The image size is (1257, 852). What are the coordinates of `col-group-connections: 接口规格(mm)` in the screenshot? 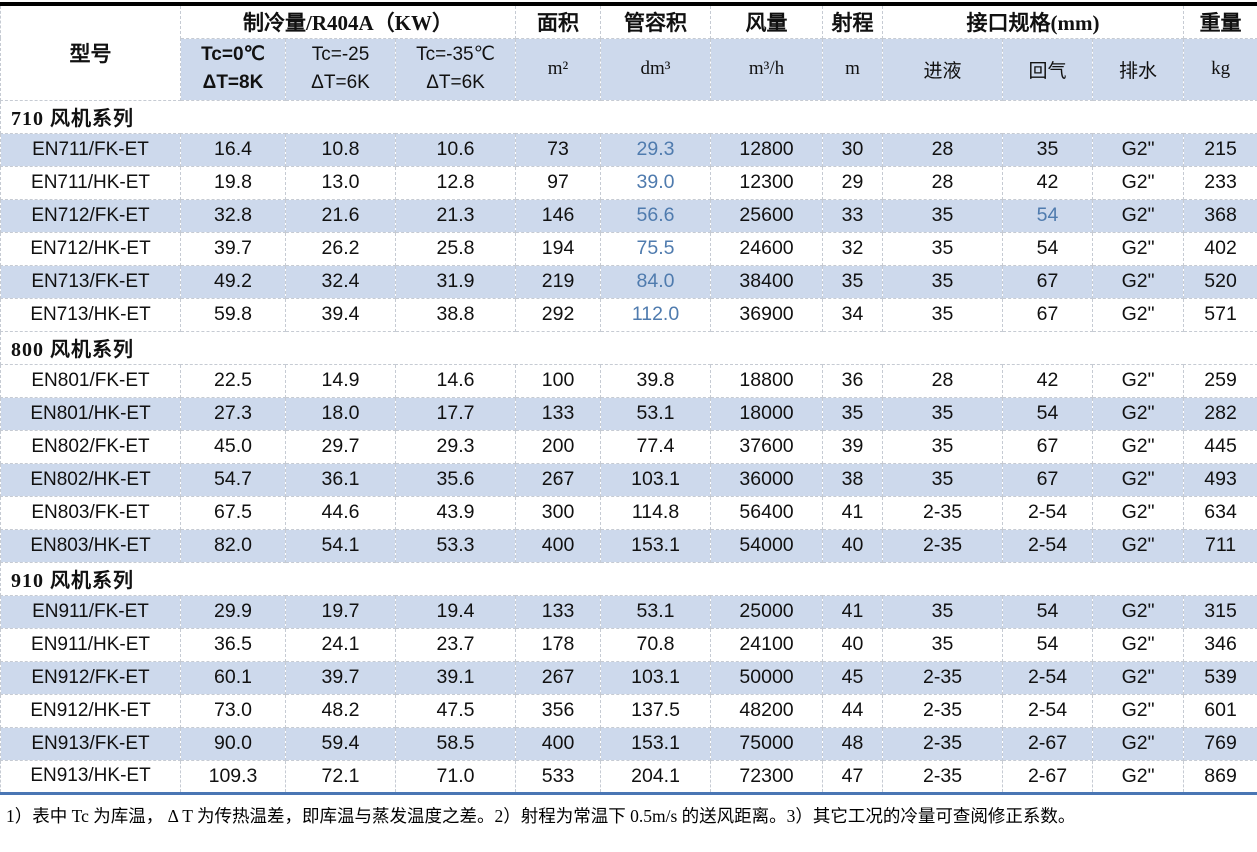 It's located at (1033, 21).